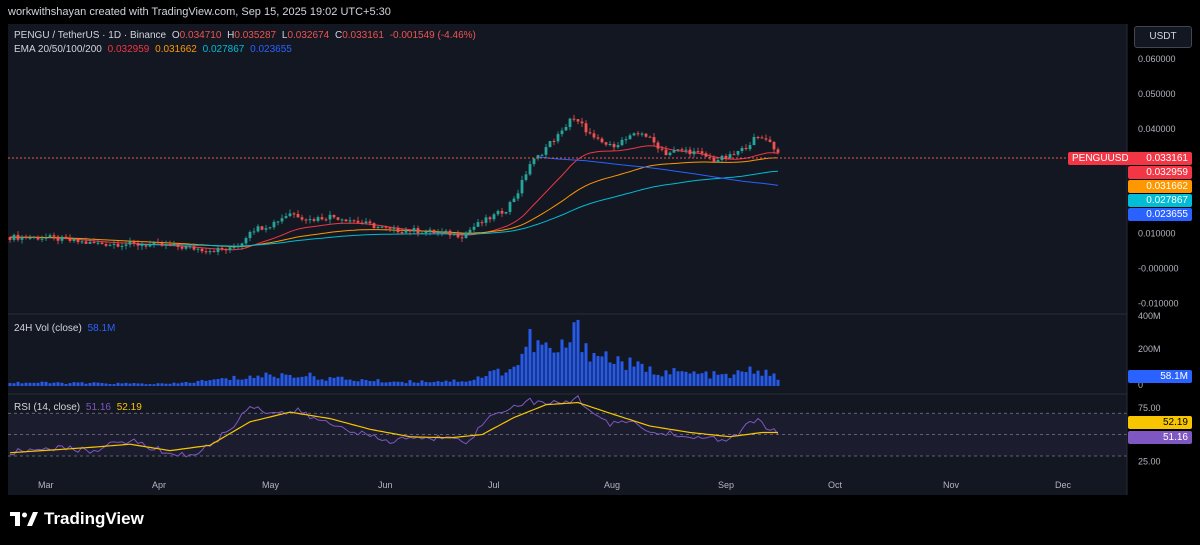 The image size is (1200, 545). Describe the element at coordinates (1158, 269) in the screenshot. I see `price-axis-tick: -0.000000` at that location.